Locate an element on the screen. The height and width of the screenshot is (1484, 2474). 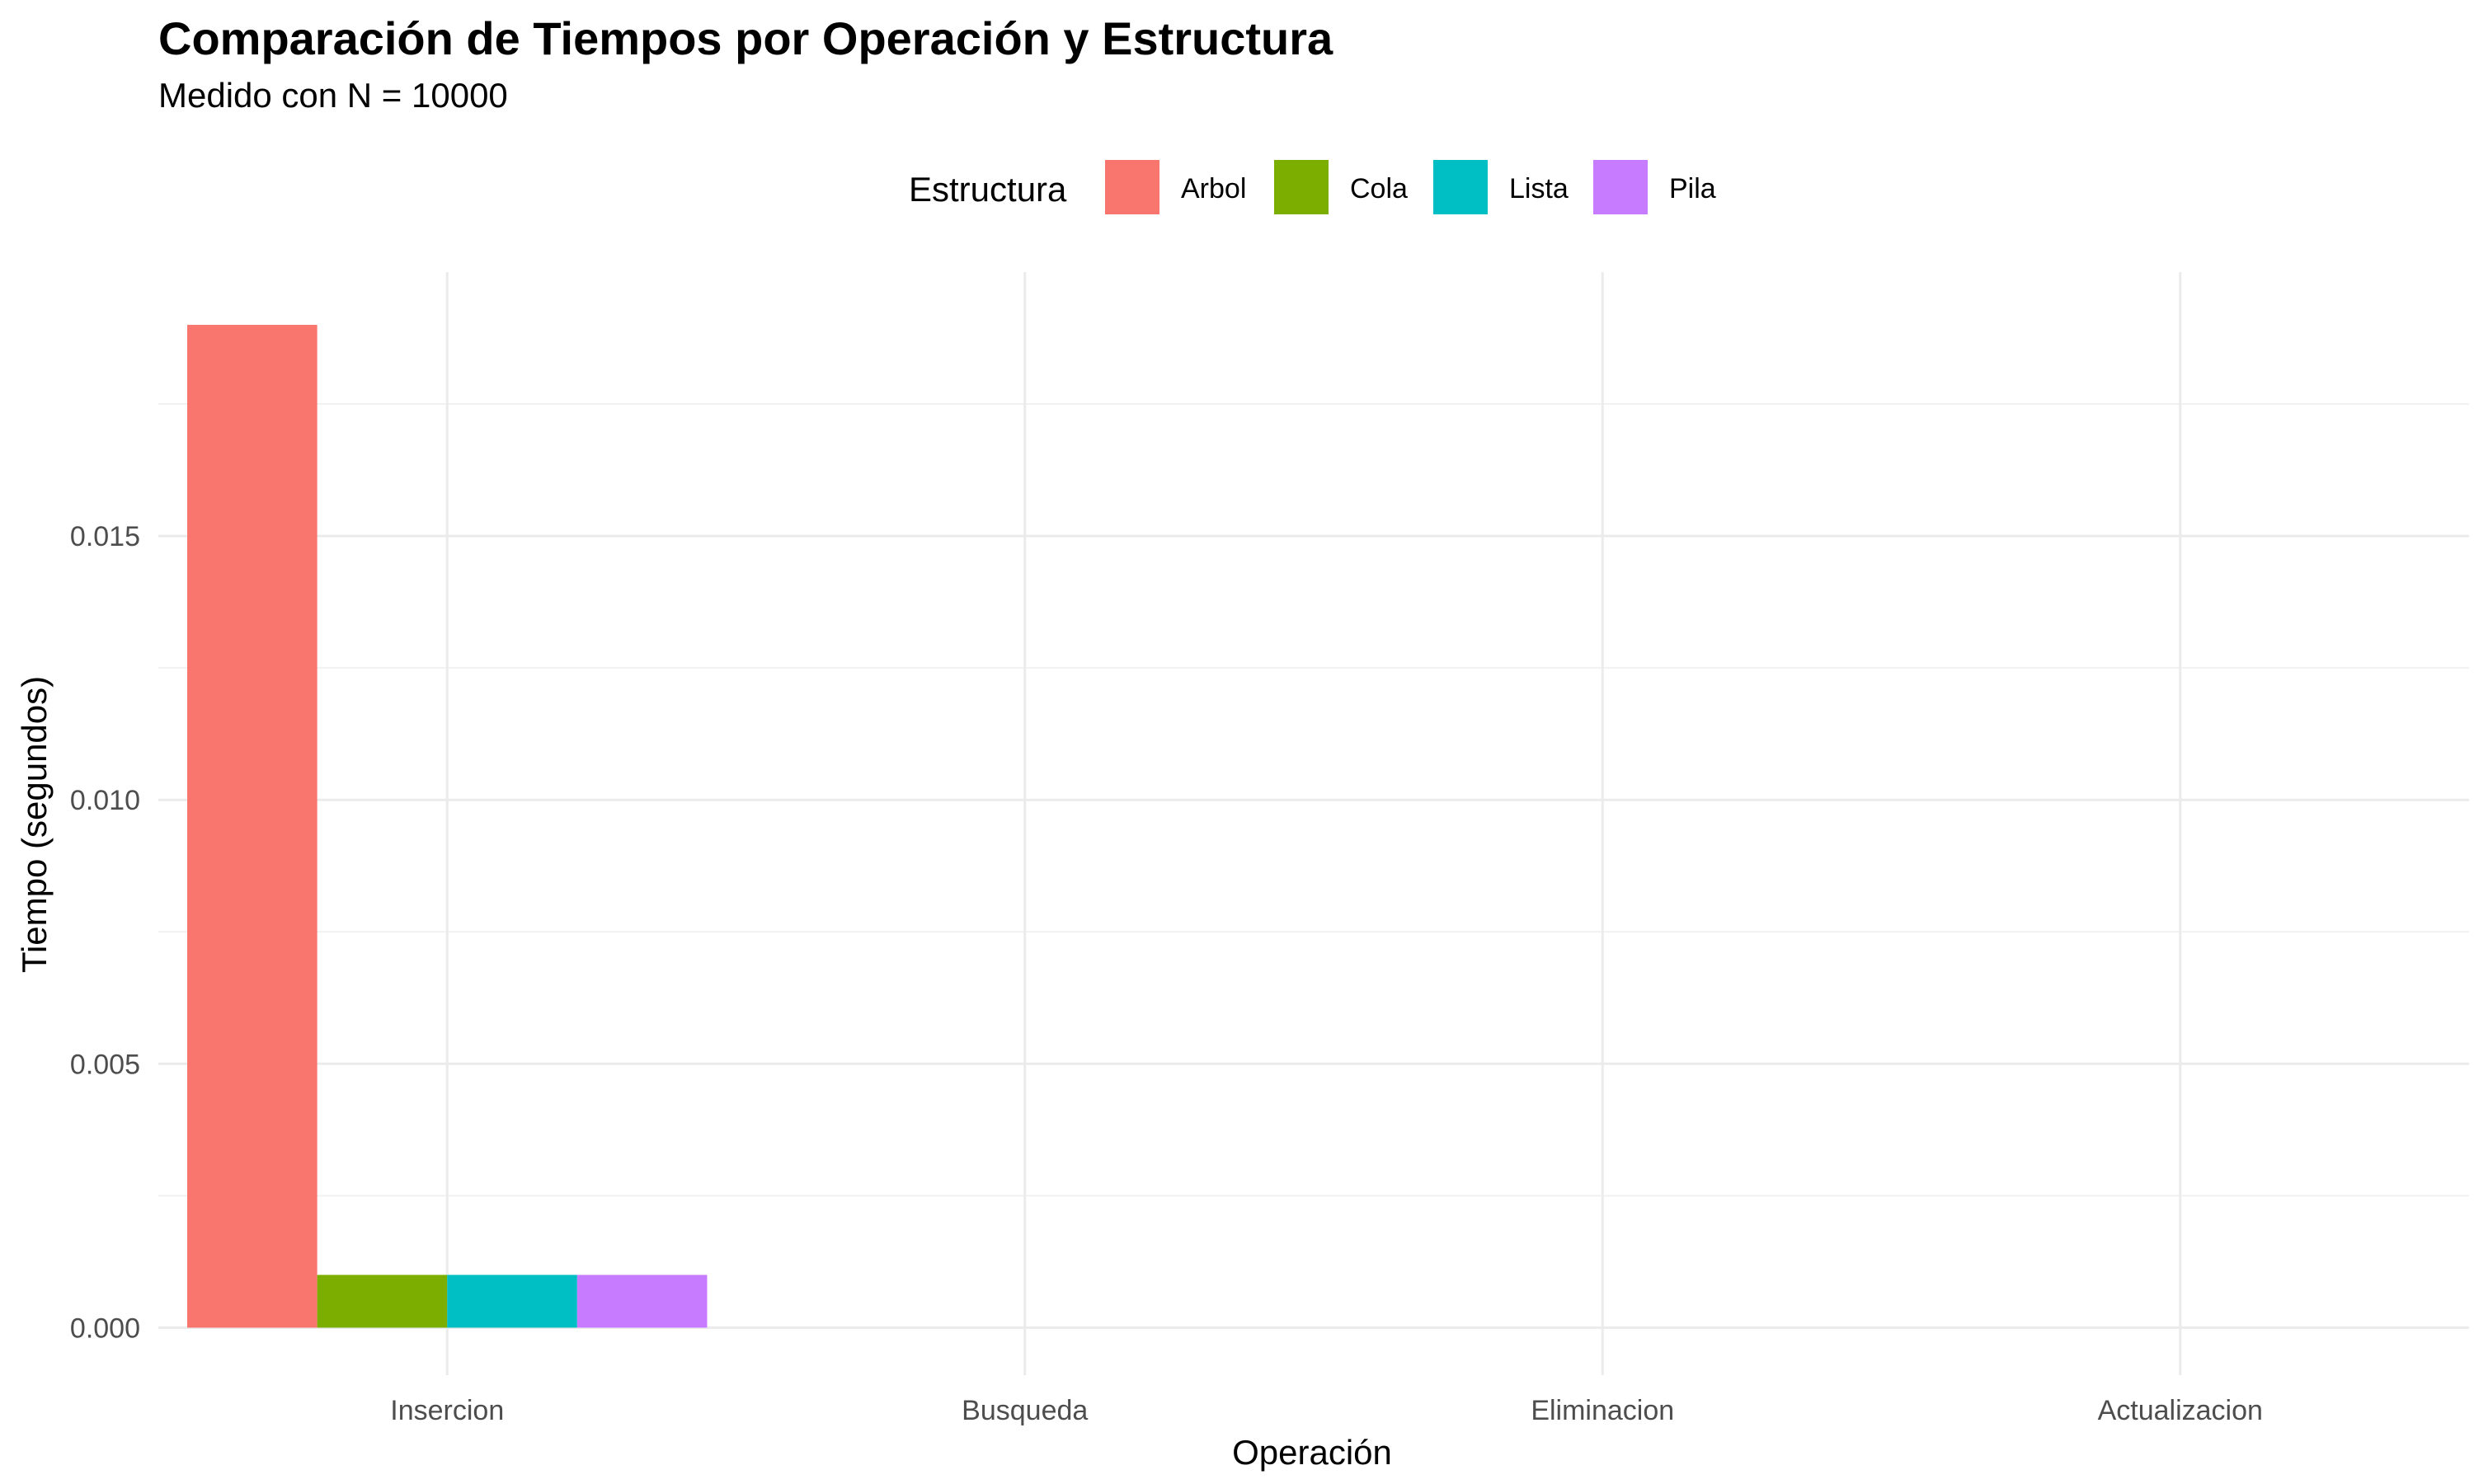
y-axis-ticks: 0.000 0.005 0.010 0.015 is located at coordinates (105, 932).